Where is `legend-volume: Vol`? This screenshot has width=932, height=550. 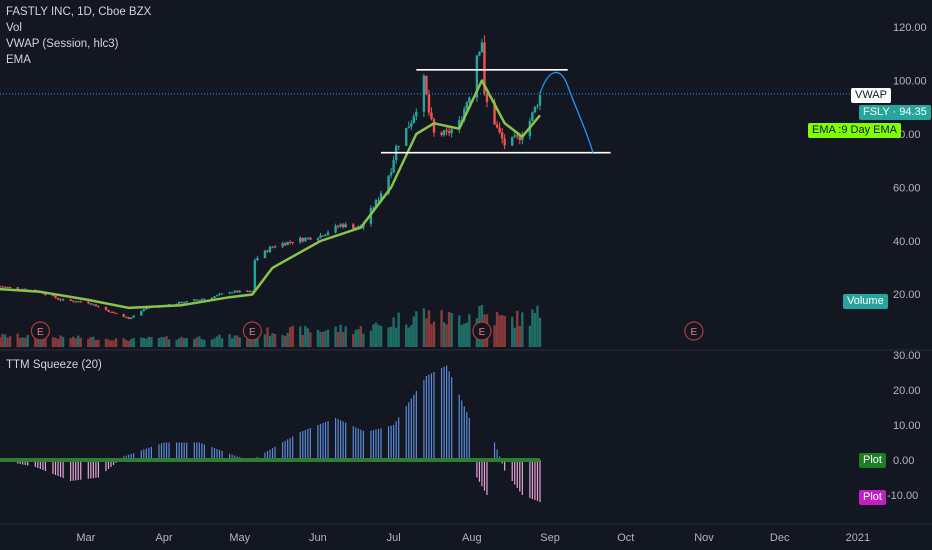
legend-volume: Vol is located at coordinates (14, 28).